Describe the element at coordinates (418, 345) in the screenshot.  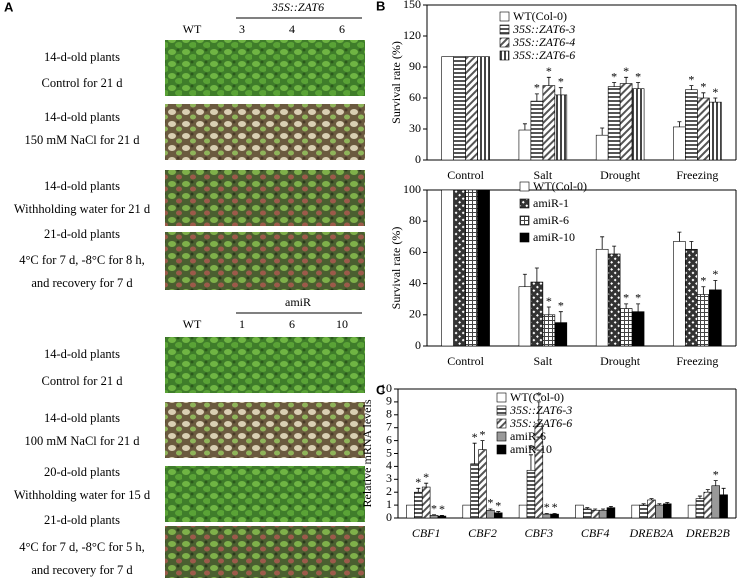
I see `y-tick-label: 0` at that location.